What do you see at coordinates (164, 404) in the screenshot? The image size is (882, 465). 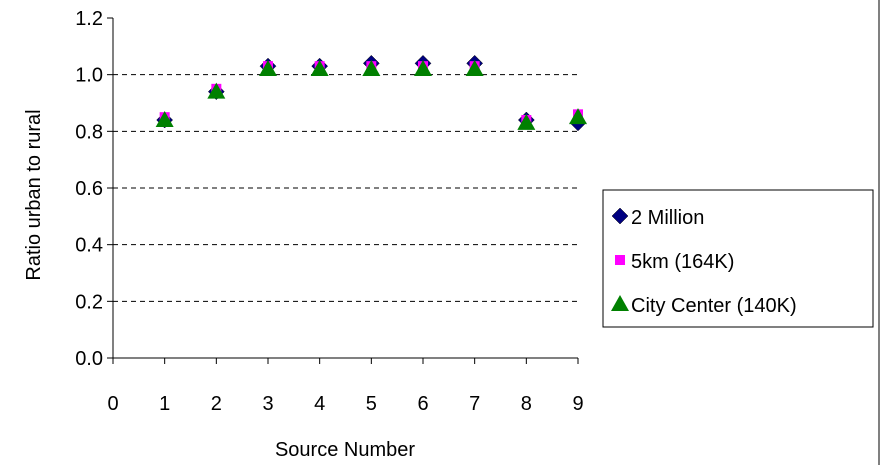 I see `x-tick-label: 1` at bounding box center [164, 404].